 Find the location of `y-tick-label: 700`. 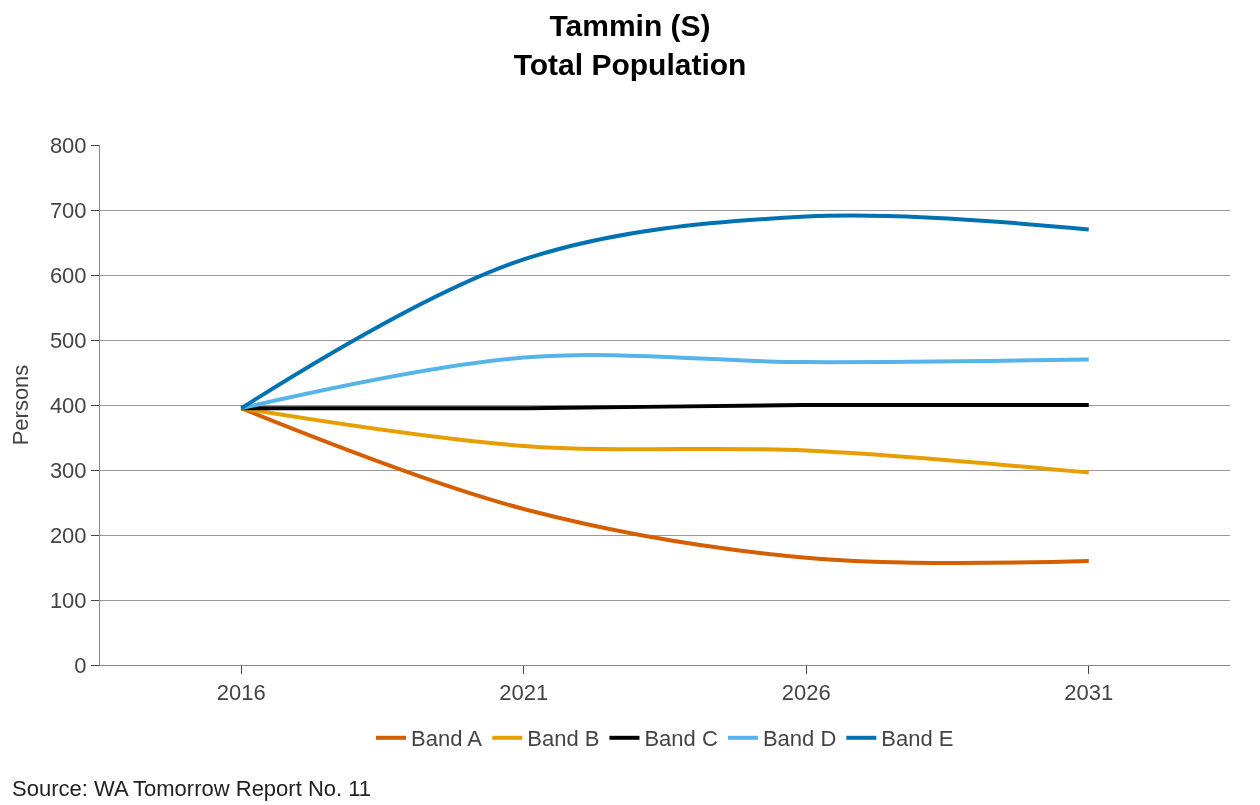

y-tick-label: 700 is located at coordinates (68, 210).